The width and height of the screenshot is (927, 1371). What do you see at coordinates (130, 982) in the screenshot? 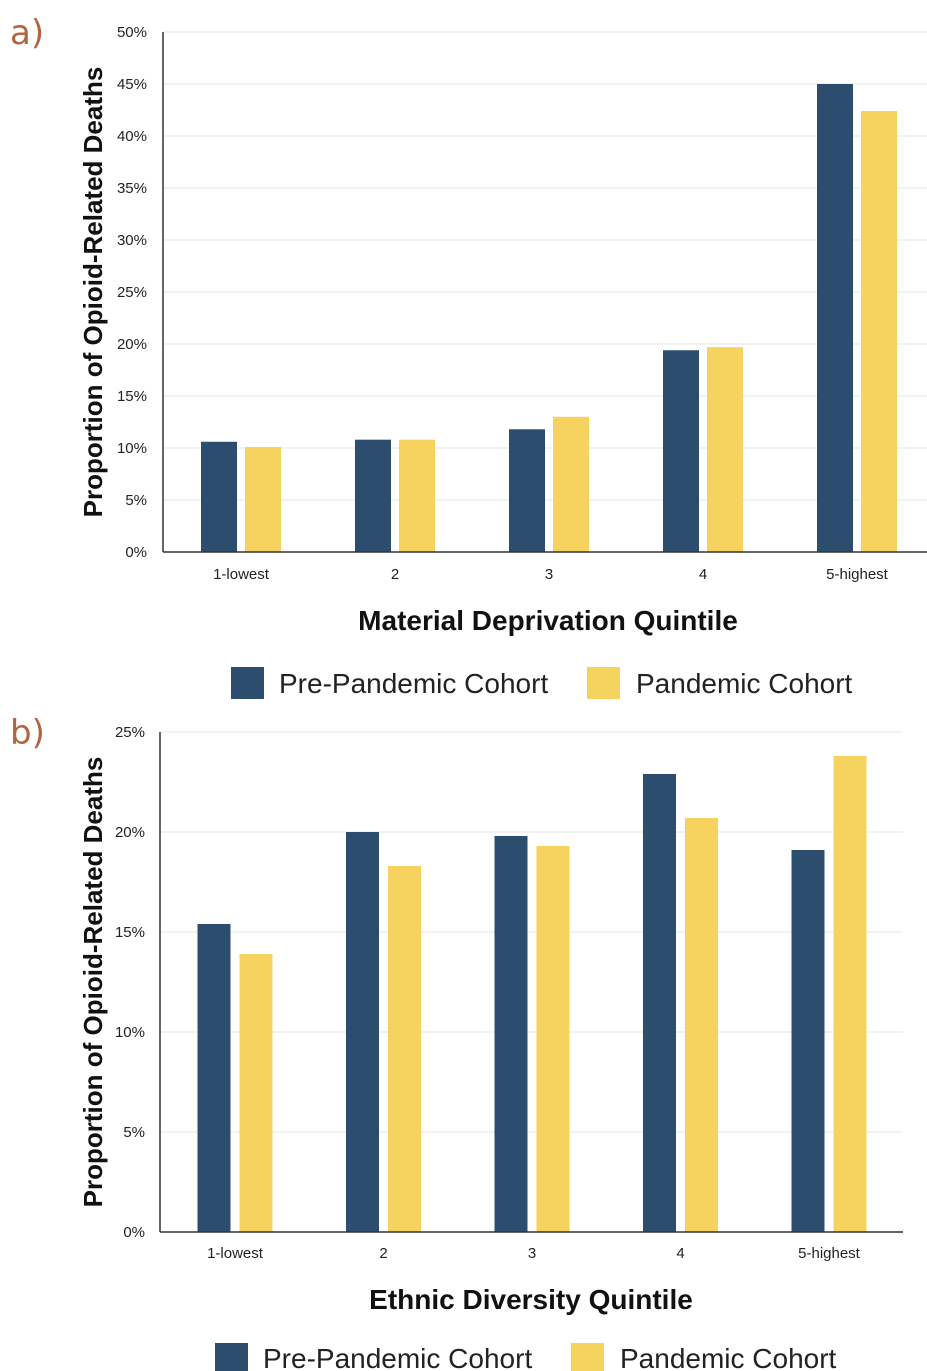
I see `y-ticks-b: 0% 5% 10% 15% 20% 25%` at bounding box center [130, 982].